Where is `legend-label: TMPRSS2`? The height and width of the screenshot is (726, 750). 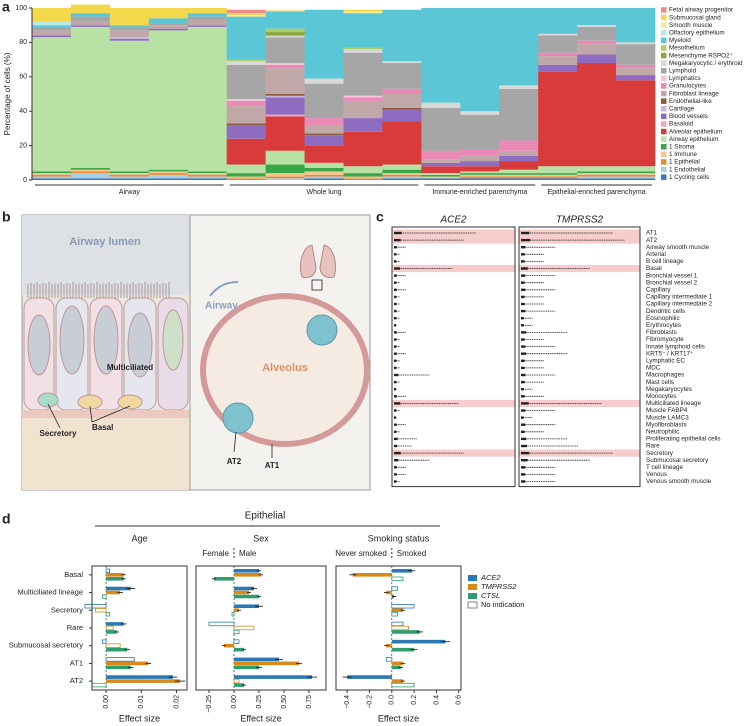
legend-label: TMPRSS2 is located at coordinates (499, 586).